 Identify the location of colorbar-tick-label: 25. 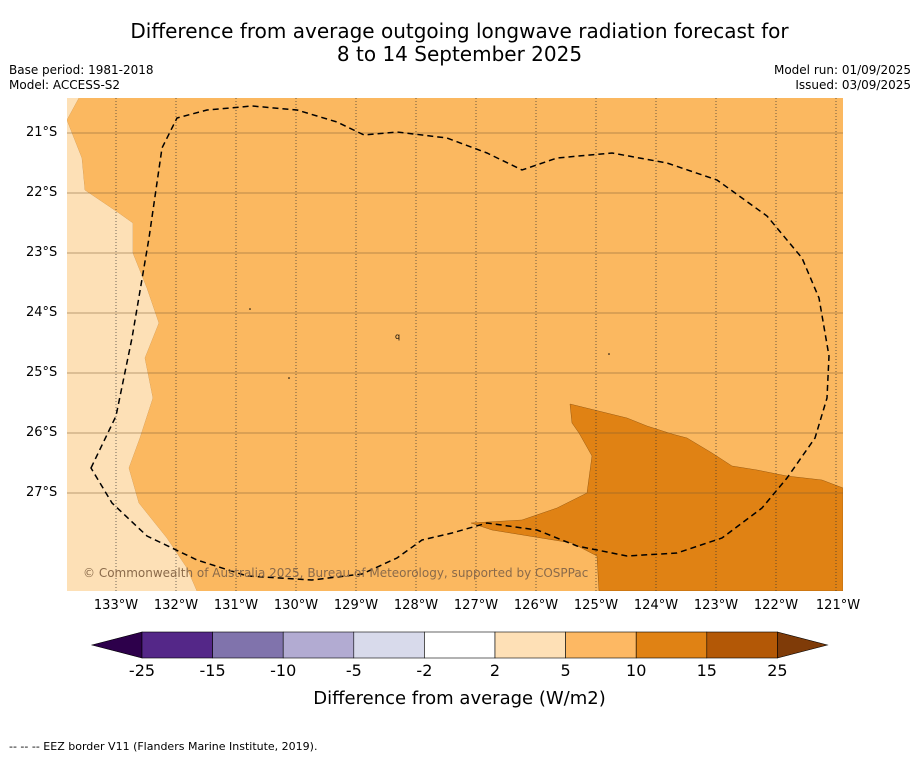
(777, 670).